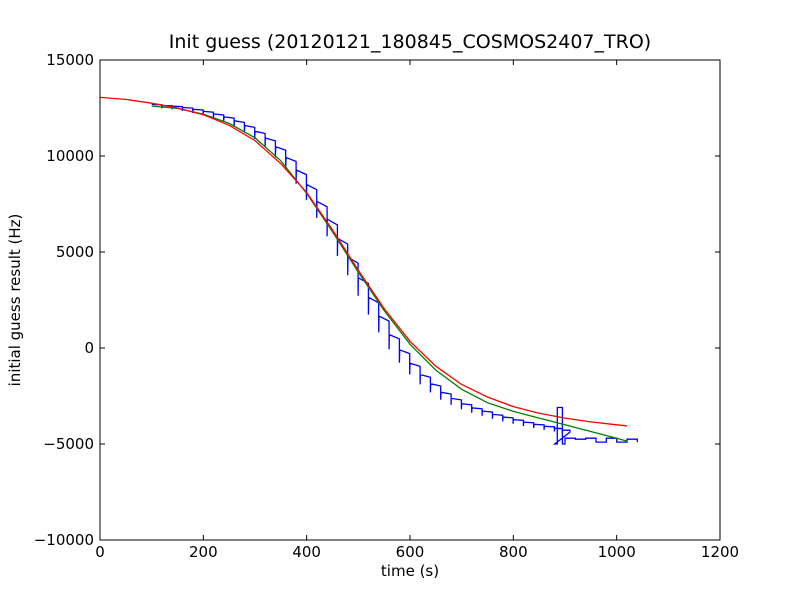 The width and height of the screenshot is (800, 600). Describe the element at coordinates (410, 571) in the screenshot. I see `x-axis-label: time (s)` at that location.